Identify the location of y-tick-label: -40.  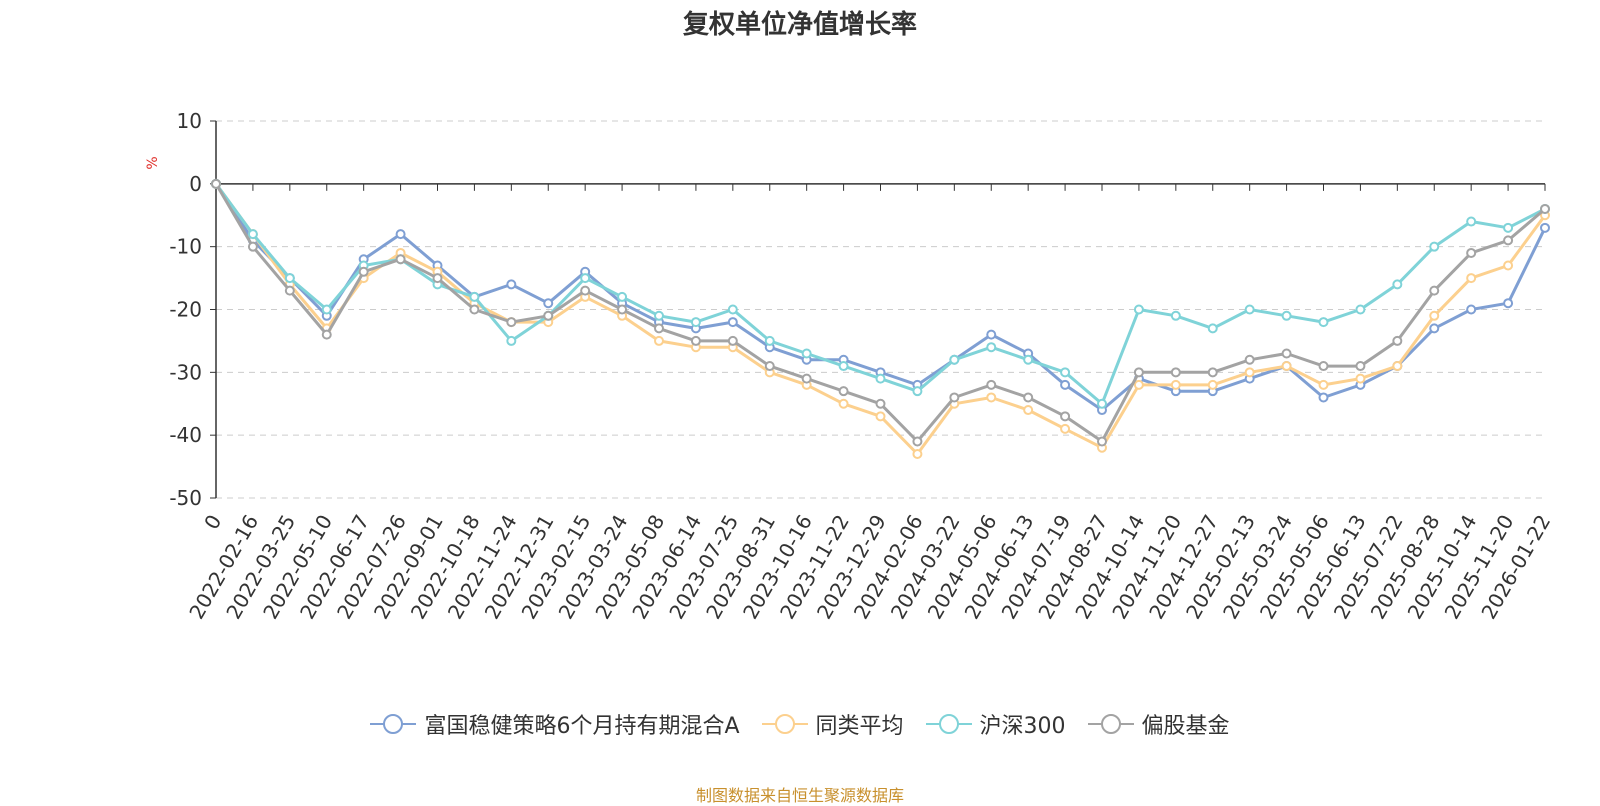
(185, 435).